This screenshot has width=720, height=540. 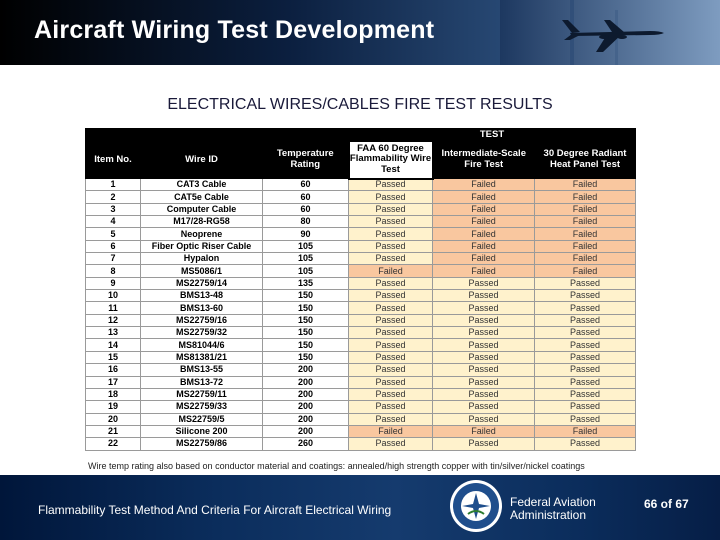 What do you see at coordinates (201, 197) in the screenshot?
I see `cell-wire-id: CAT5e Cable` at bounding box center [201, 197].